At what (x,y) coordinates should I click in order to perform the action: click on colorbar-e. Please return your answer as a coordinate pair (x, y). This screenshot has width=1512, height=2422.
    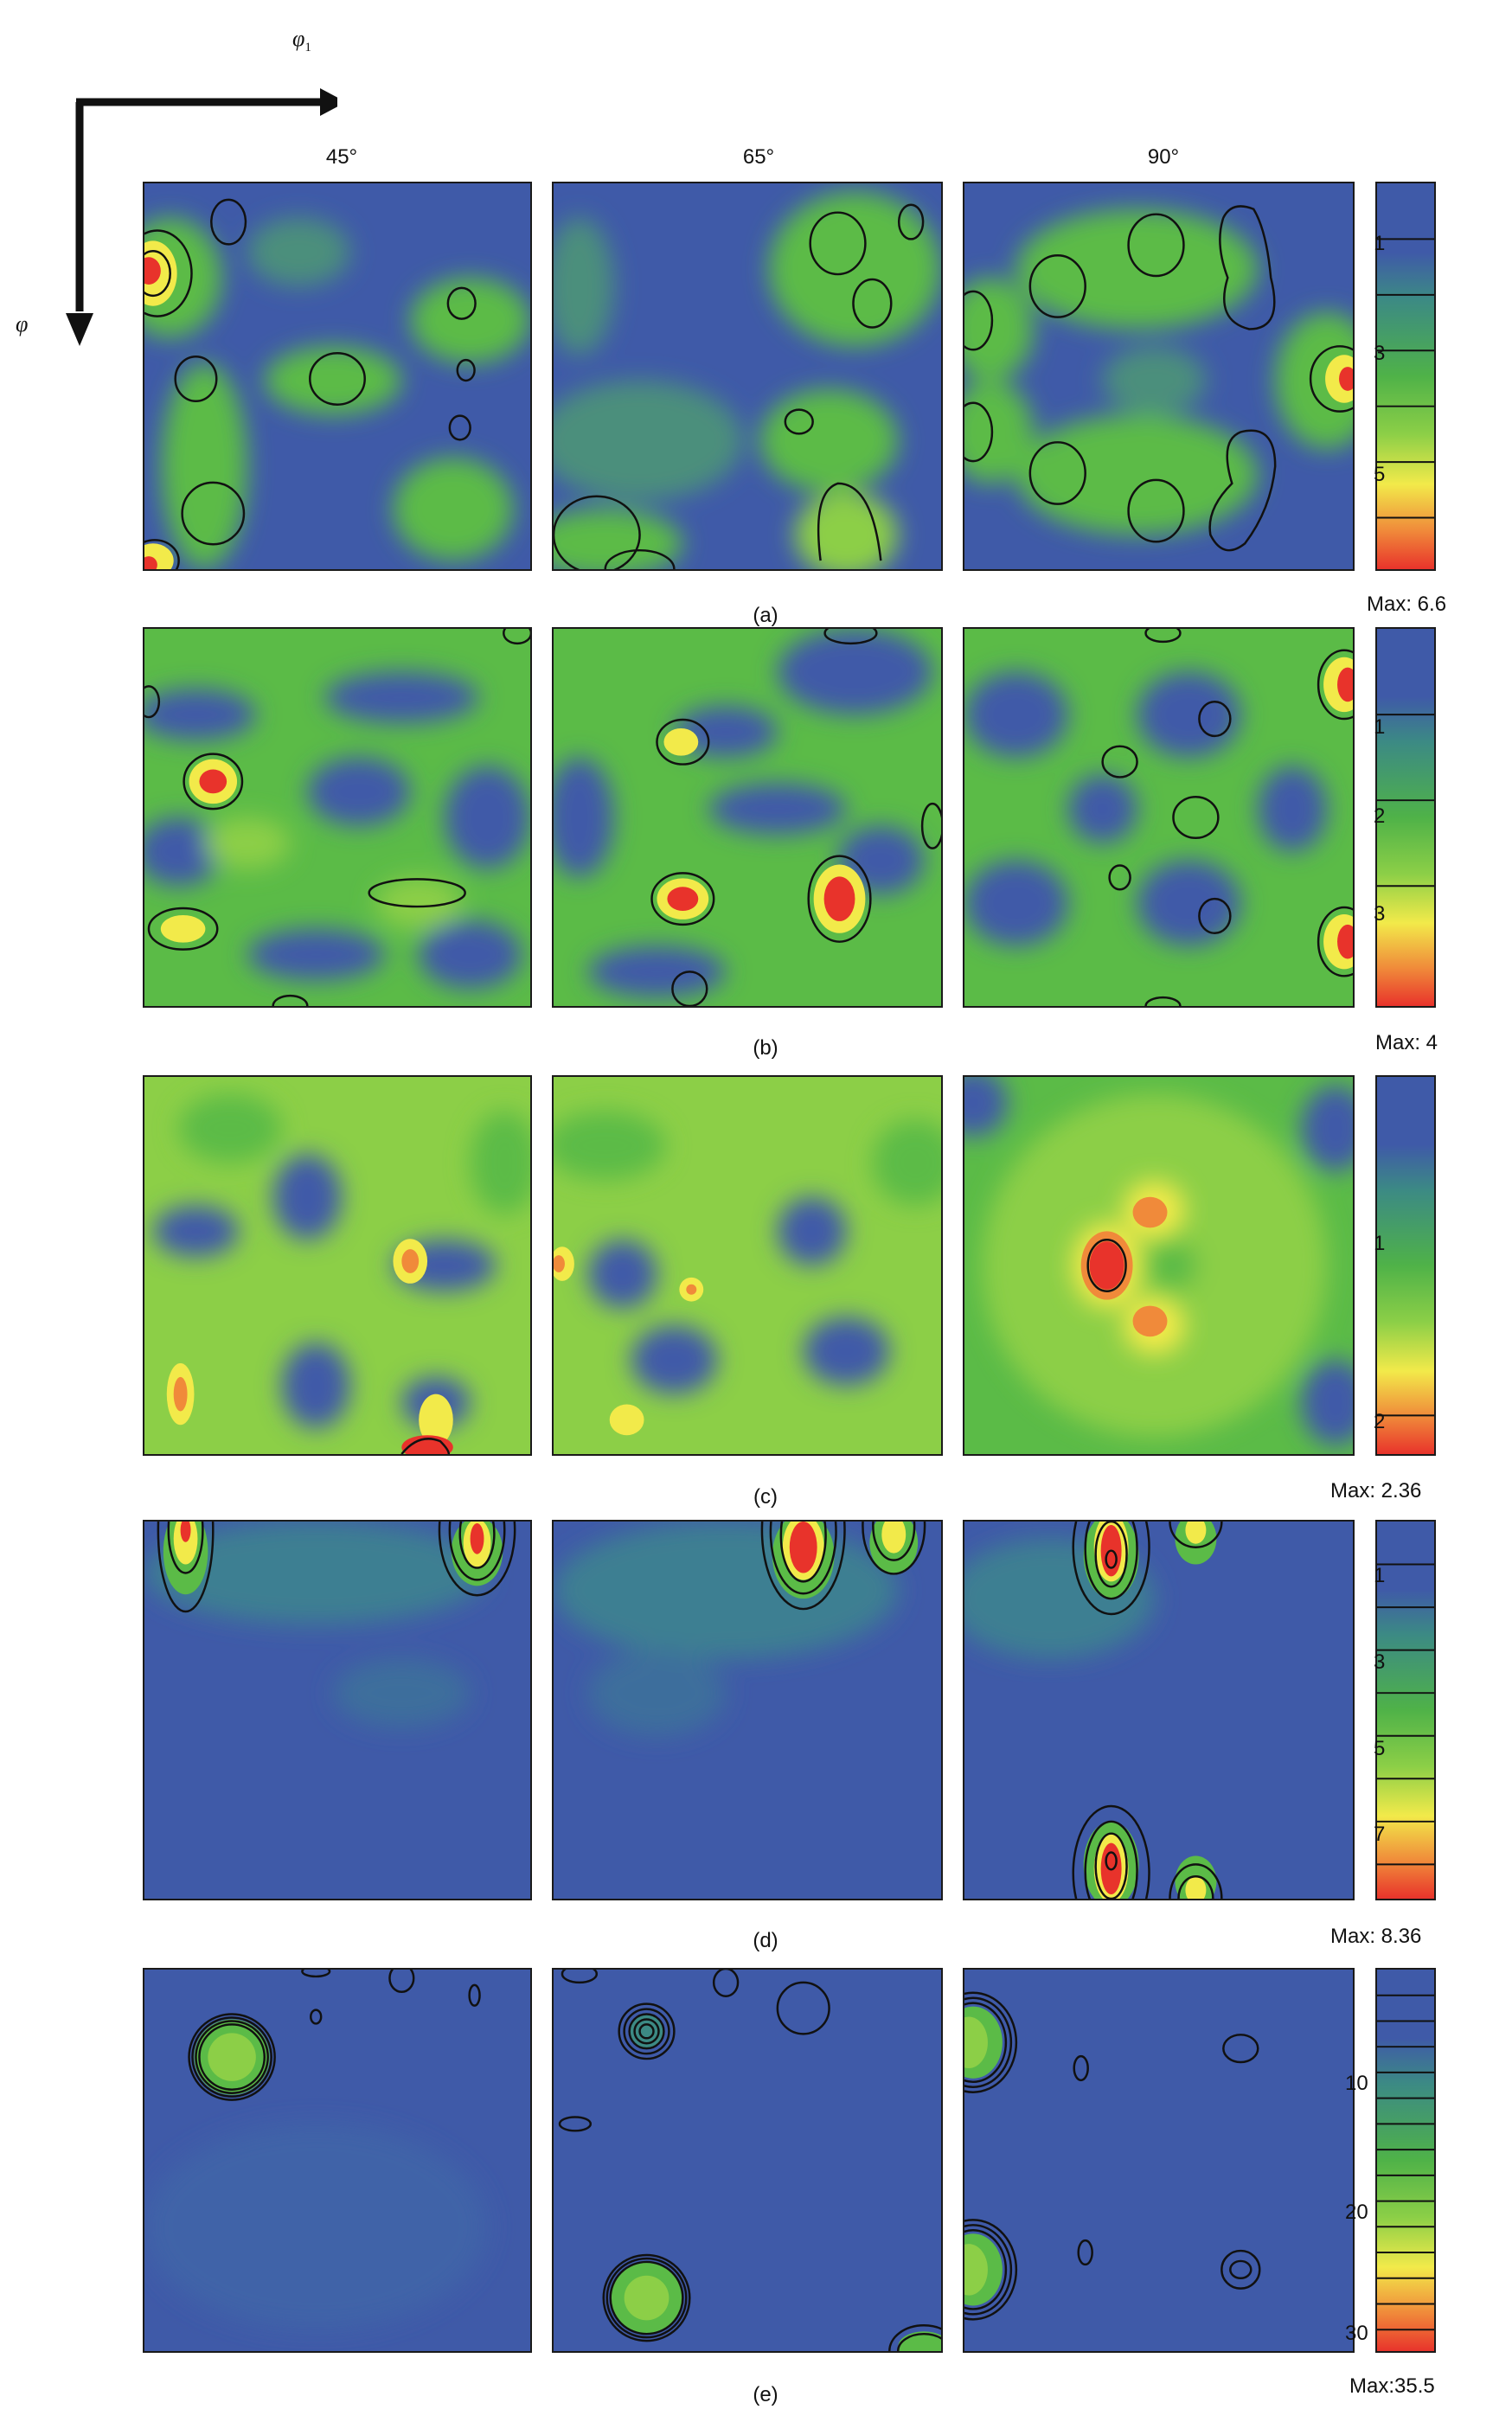
    Looking at the image, I should click on (1405, 2160).